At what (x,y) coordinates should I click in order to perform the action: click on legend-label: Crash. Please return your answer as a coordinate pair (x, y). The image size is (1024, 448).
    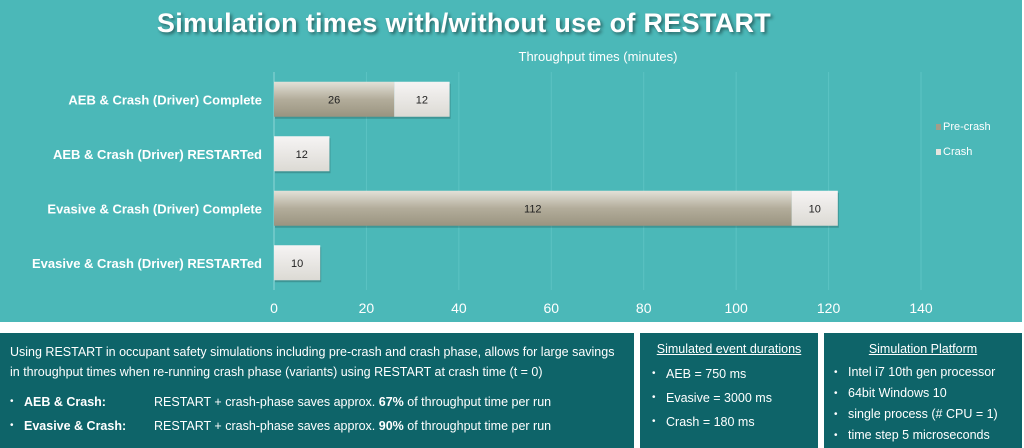
    Looking at the image, I should click on (957, 152).